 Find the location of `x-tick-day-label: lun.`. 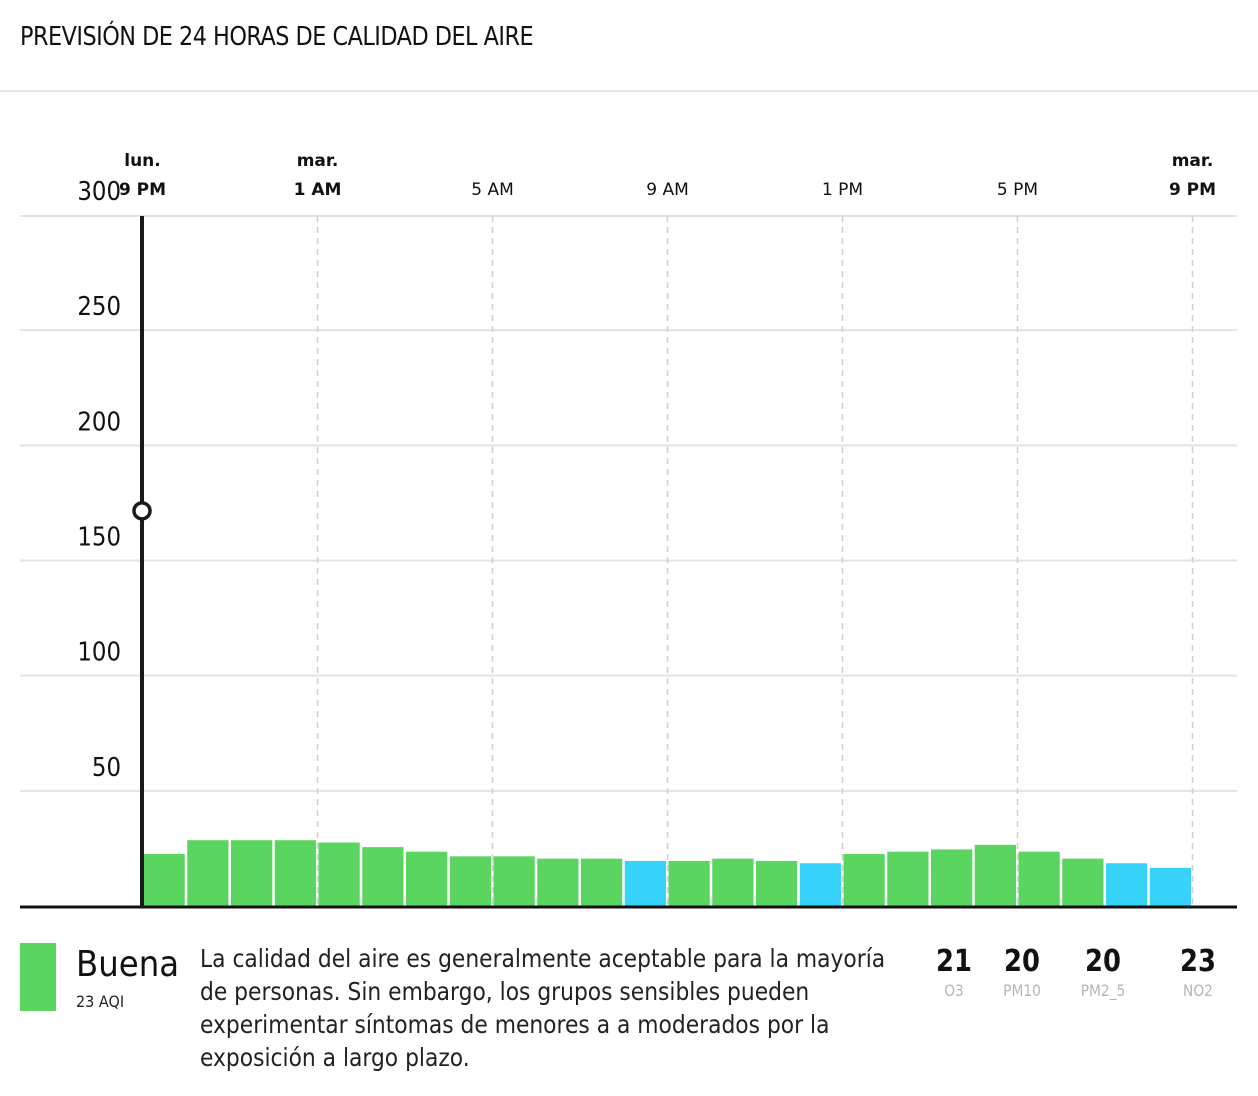

x-tick-day-label: lun. is located at coordinates (142, 161).